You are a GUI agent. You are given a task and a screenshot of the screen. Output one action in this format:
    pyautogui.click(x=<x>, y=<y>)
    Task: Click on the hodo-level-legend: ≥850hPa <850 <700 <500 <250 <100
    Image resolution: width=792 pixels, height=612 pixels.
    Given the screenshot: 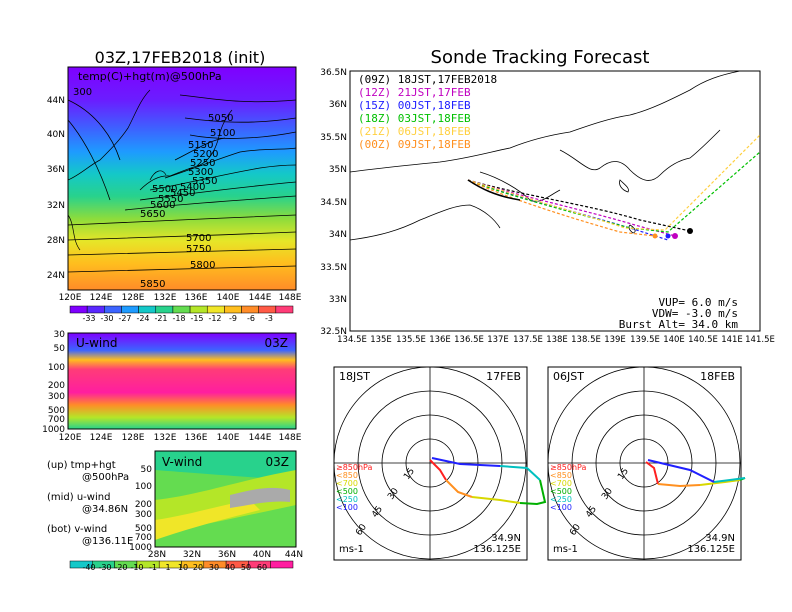 What is the action you would take?
    pyautogui.click(x=354, y=487)
    